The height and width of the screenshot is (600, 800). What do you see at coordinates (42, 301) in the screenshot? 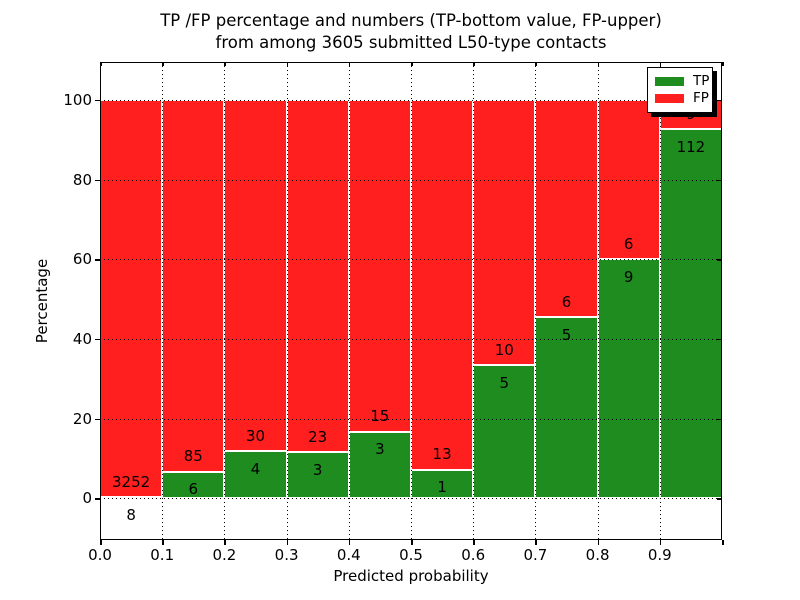
I see `y-axis-label: Percentage` at bounding box center [42, 301].